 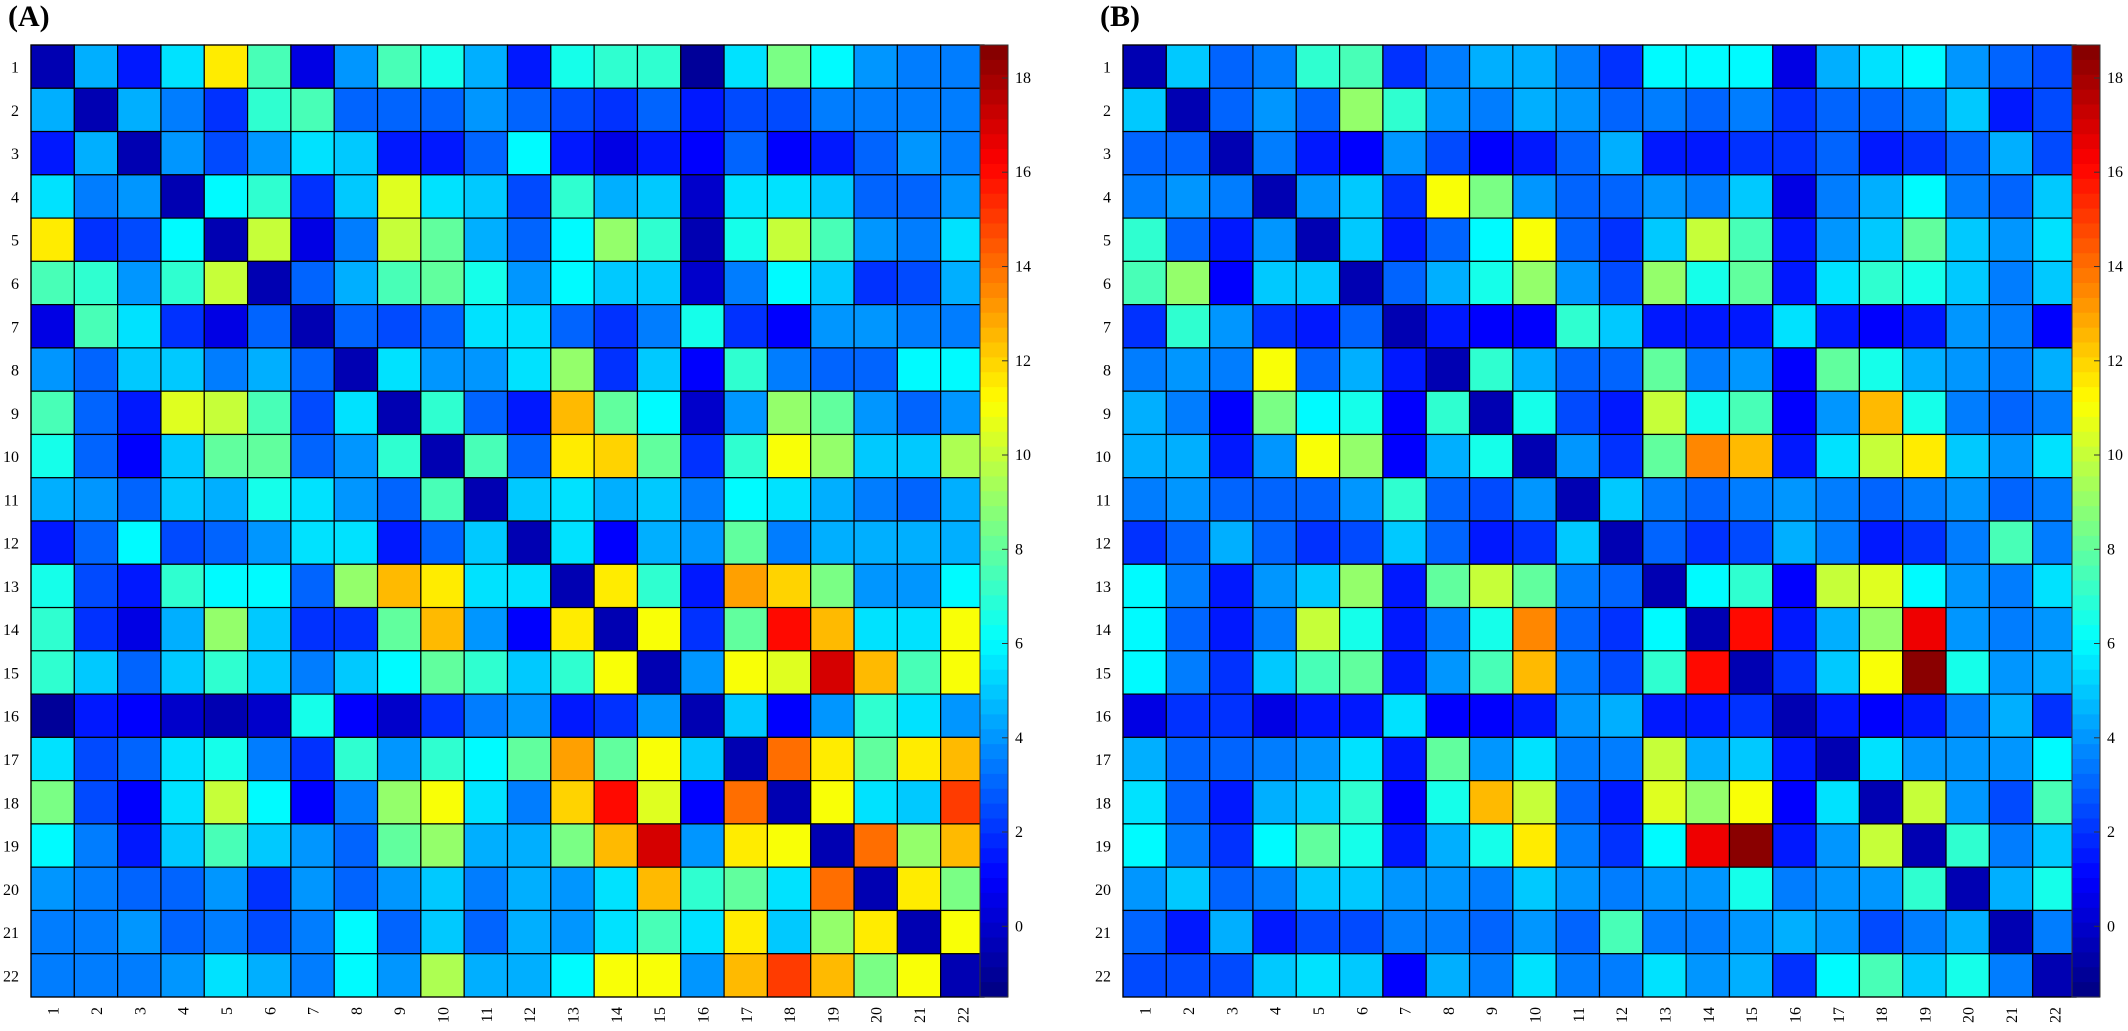 I want to click on y-tick-label: 6, so click(x=15, y=284).